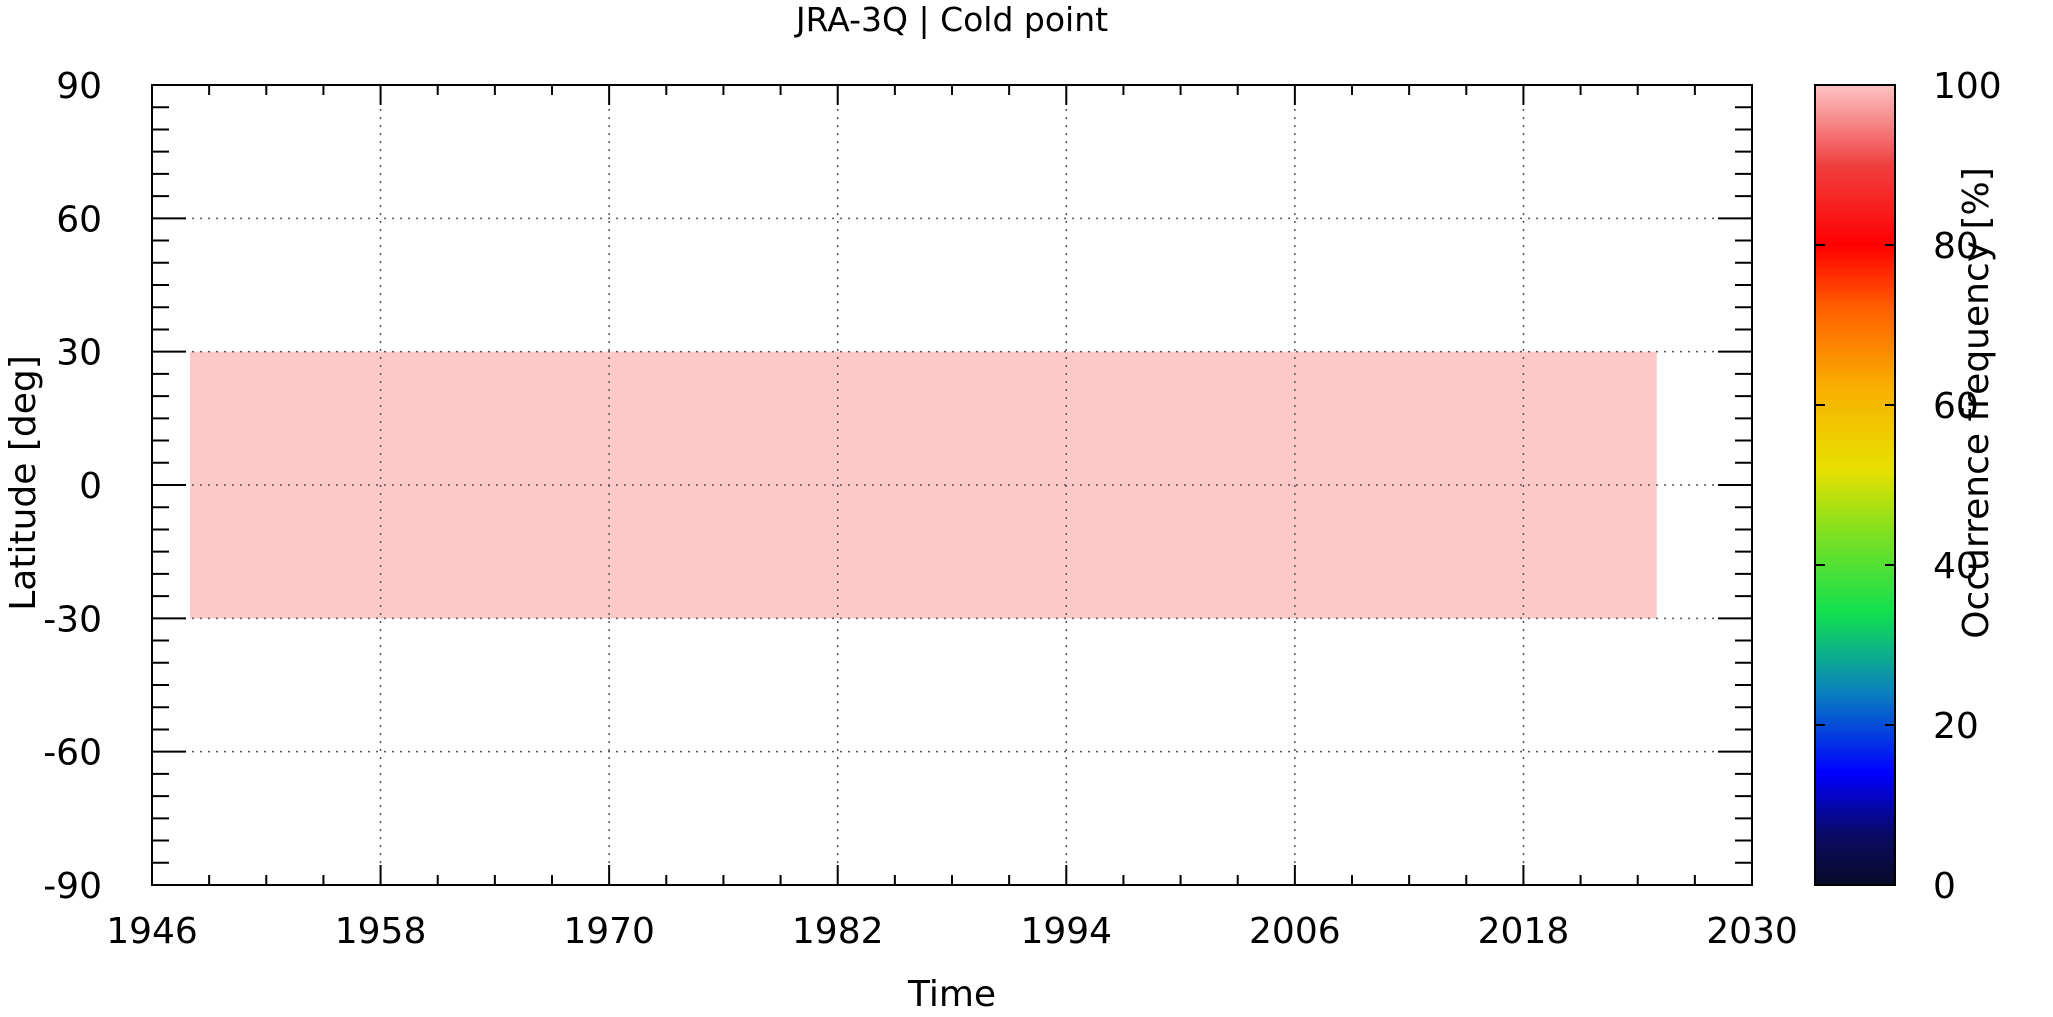 The width and height of the screenshot is (2053, 1017). I want to click on y-tick-label: -30, so click(72, 619).